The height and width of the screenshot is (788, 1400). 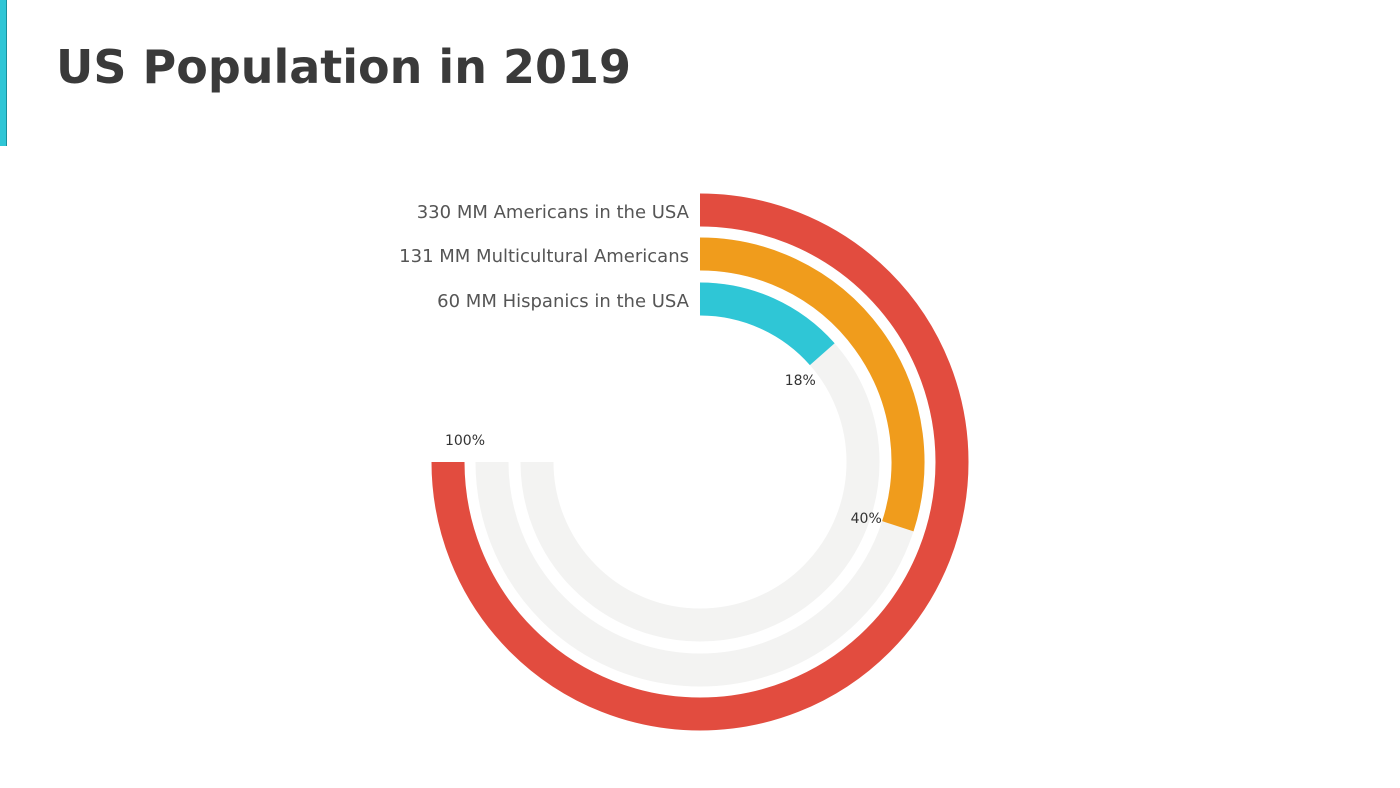 What do you see at coordinates (3, 73) in the screenshot?
I see `title-accent-bar` at bounding box center [3, 73].